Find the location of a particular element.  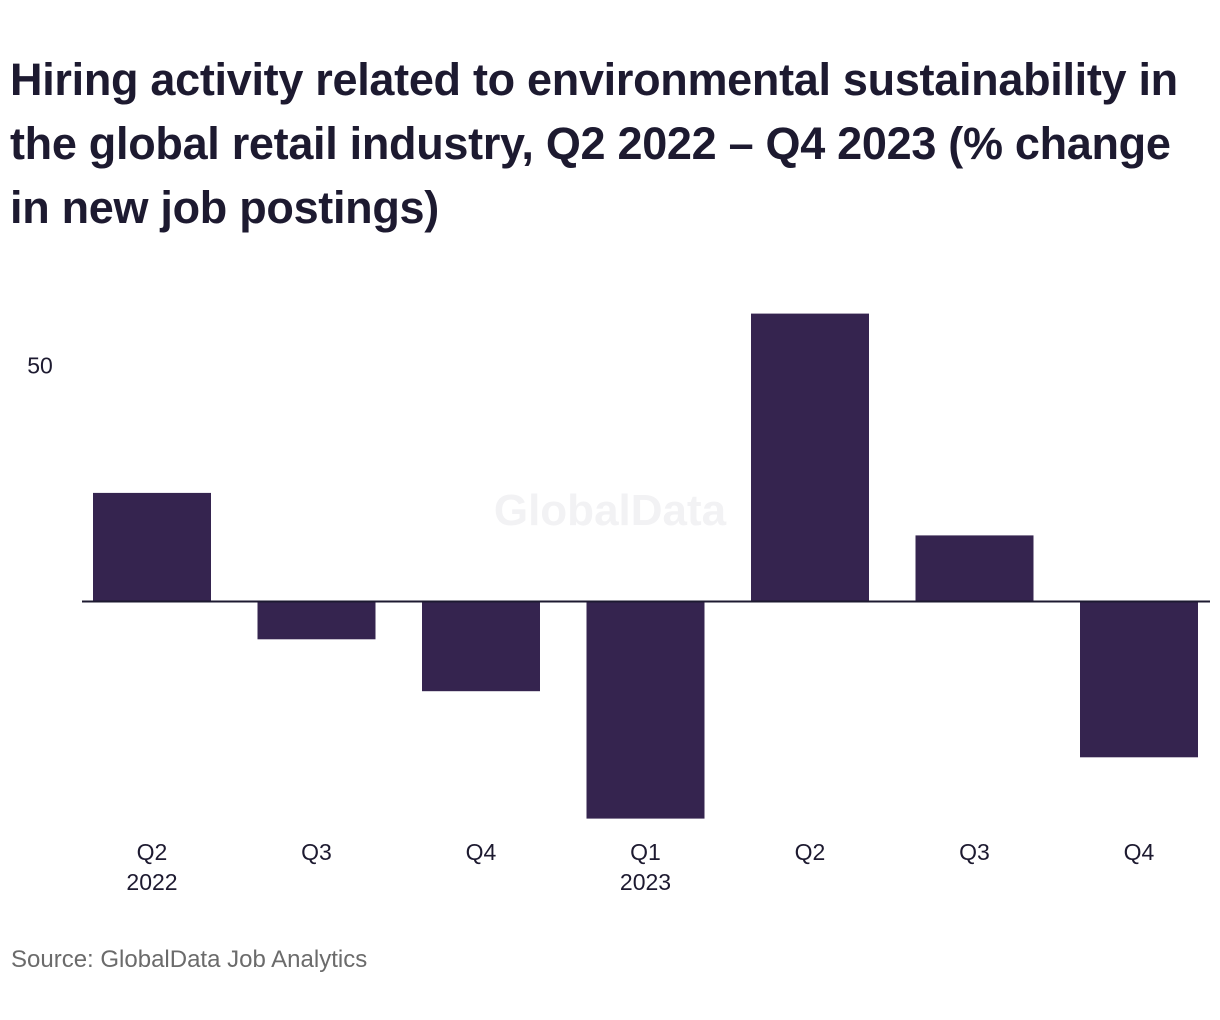

x-tick-label-1: Q3 is located at coordinates (316, 852).